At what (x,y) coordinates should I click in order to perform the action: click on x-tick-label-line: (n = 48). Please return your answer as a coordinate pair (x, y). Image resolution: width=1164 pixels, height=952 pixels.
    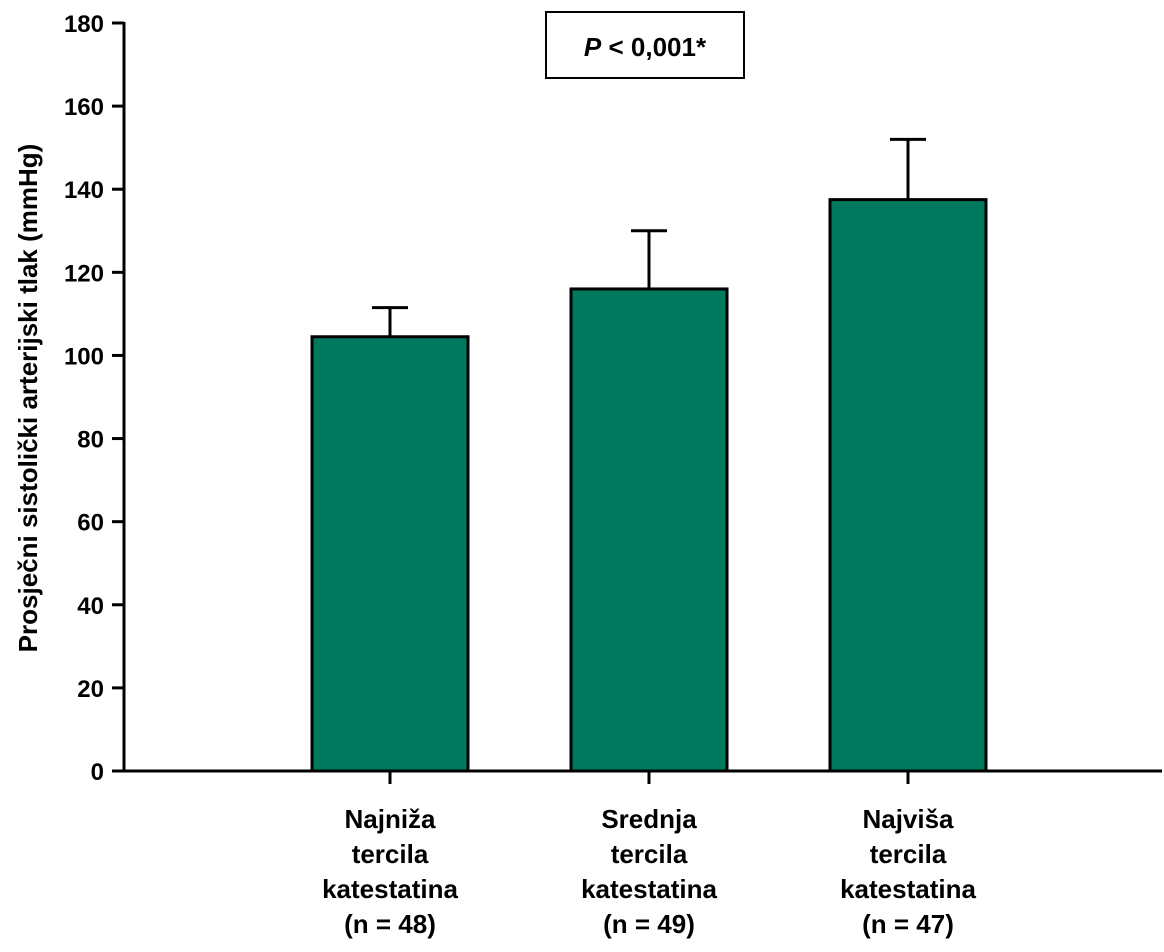
    Looking at the image, I should click on (390, 924).